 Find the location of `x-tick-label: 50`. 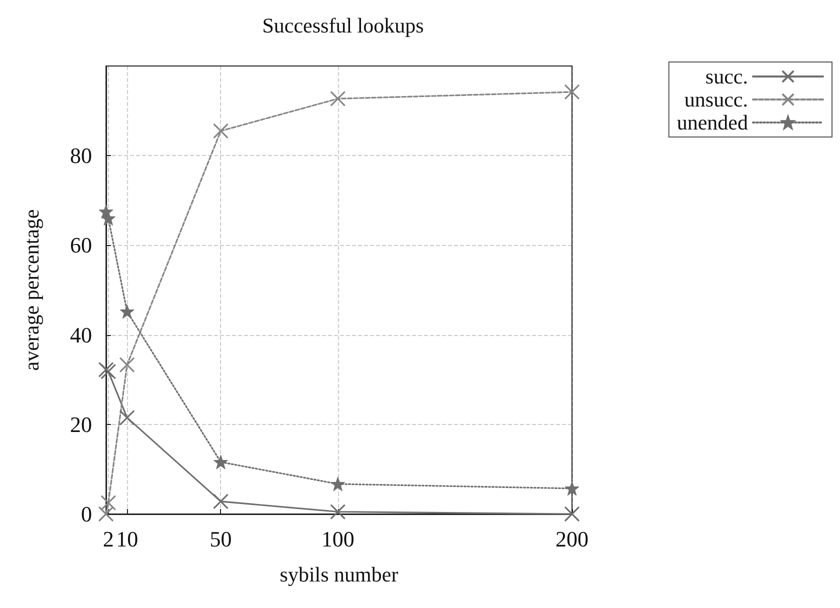

x-tick-label: 50 is located at coordinates (221, 539).